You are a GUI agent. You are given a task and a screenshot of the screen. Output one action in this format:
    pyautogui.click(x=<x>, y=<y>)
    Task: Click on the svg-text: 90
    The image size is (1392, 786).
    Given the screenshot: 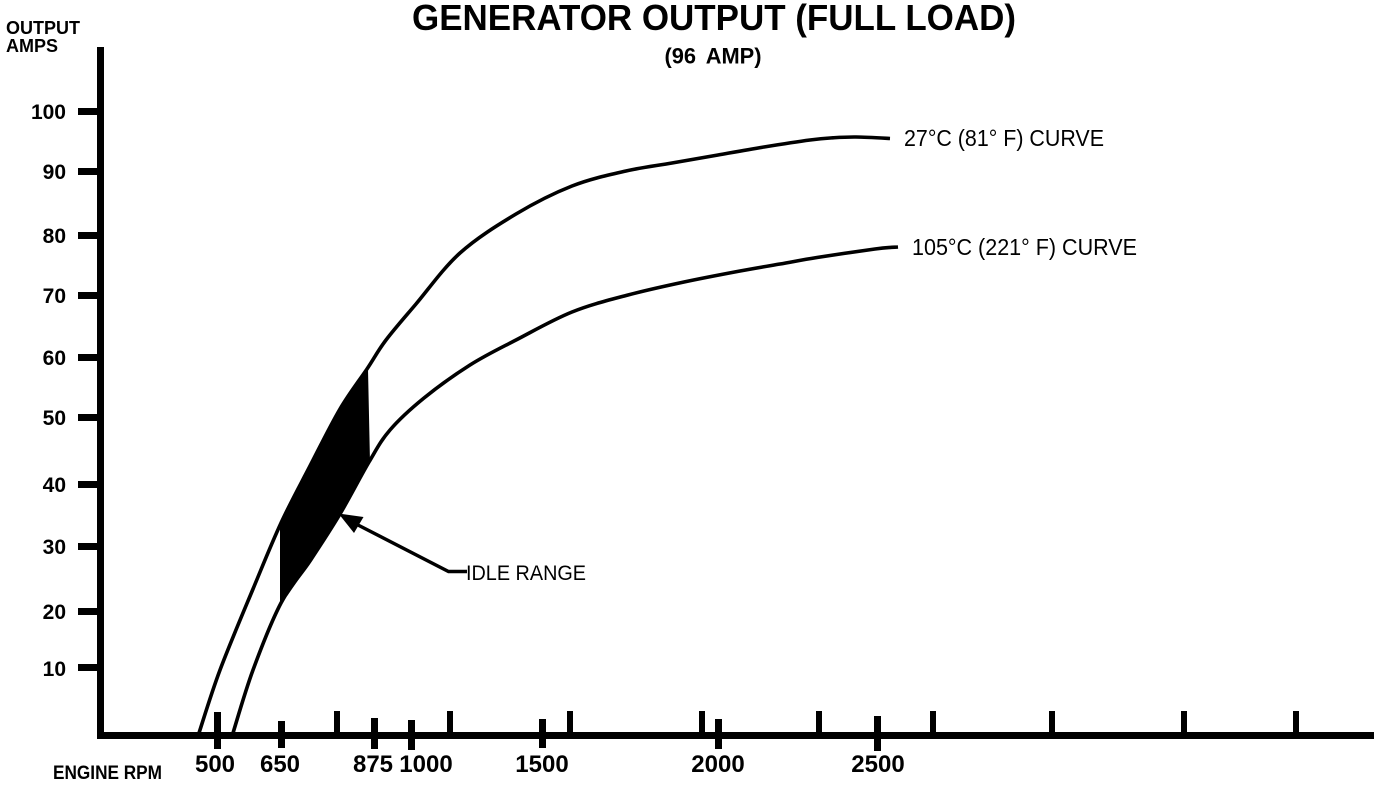 What is the action you would take?
    pyautogui.click(x=54, y=172)
    